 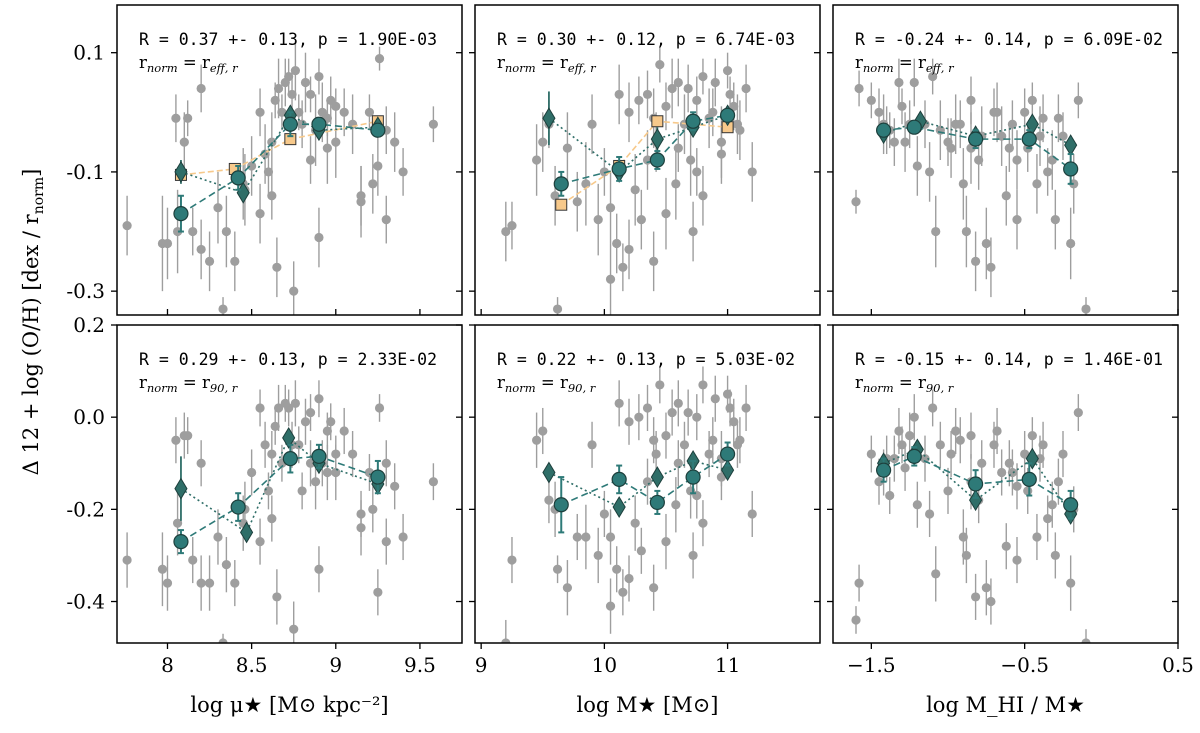 What do you see at coordinates (648, 705) in the screenshot?
I see `x-axis-label: log M★ [M⊙]` at bounding box center [648, 705].